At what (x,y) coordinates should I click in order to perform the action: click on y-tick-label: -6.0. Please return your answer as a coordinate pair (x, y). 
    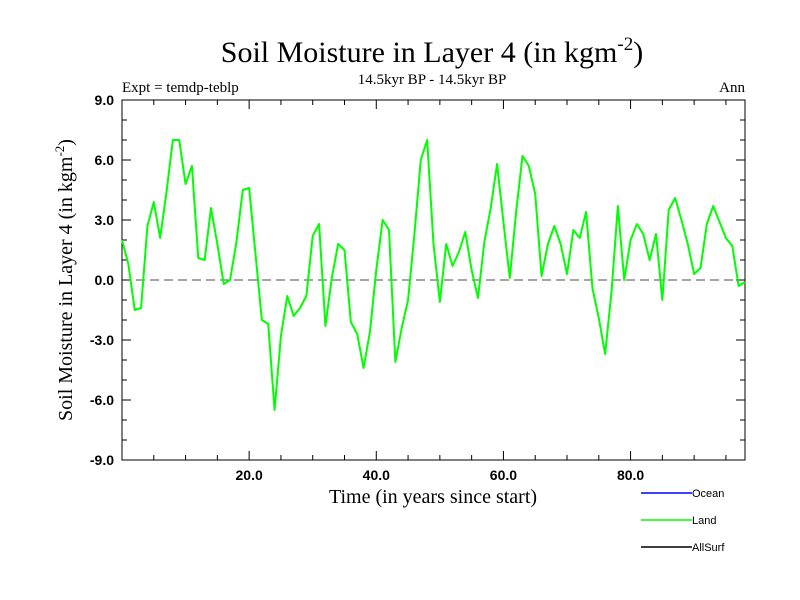
    Looking at the image, I should click on (102, 400).